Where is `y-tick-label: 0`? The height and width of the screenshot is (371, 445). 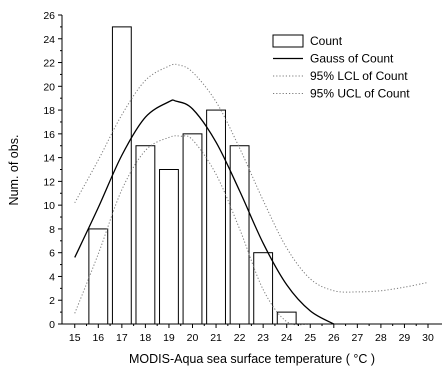 y-tick-label: 0 is located at coordinates (52, 325).